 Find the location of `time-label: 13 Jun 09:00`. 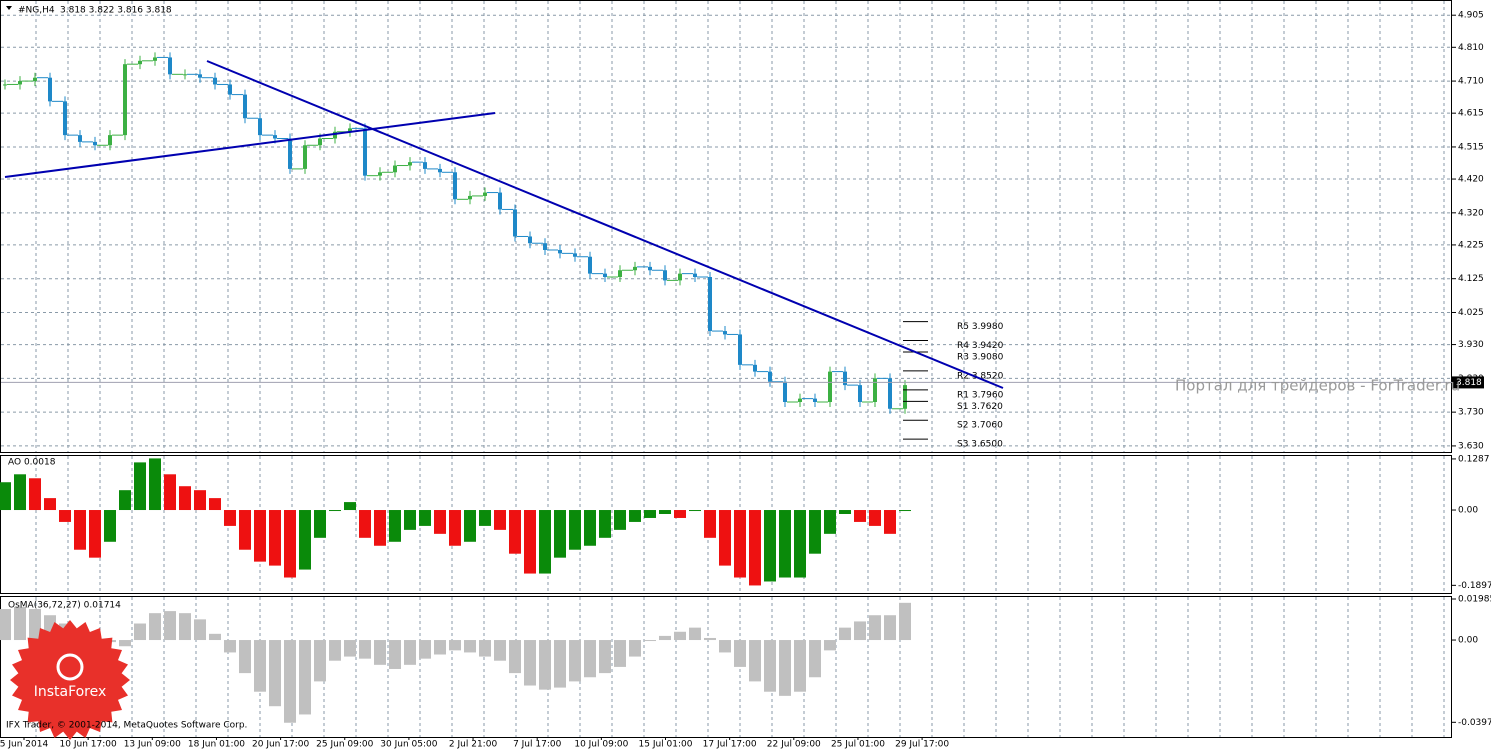

time-label: 13 Jun 09:00 is located at coordinates (152, 745).